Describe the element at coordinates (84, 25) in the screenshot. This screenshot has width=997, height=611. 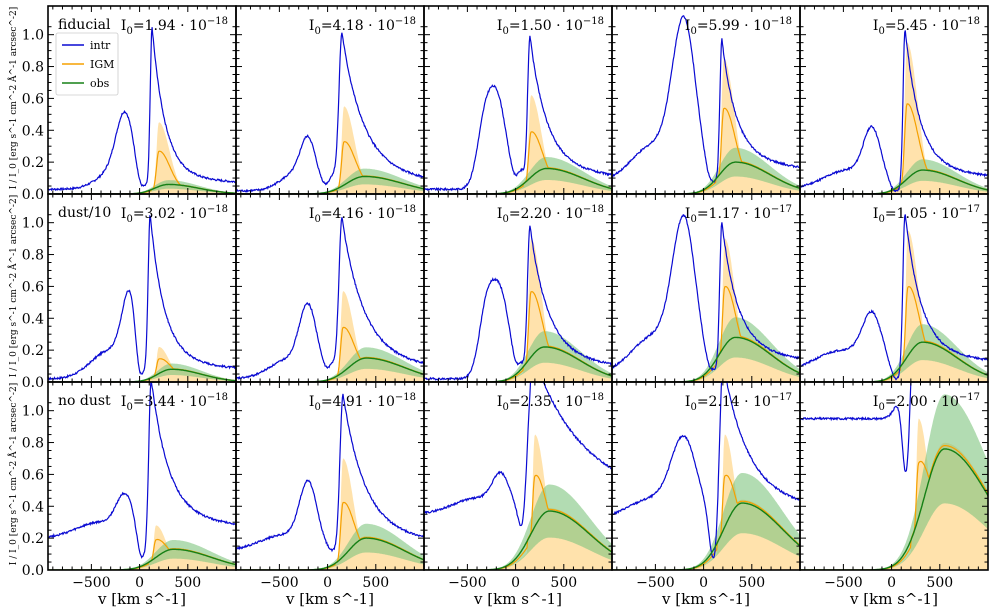
I see `row-label: fiducial` at that location.